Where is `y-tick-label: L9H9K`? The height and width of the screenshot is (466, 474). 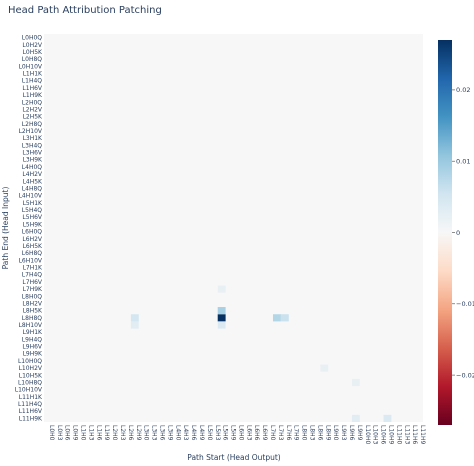
y-tick-label: L9H9K is located at coordinates (33, 354).